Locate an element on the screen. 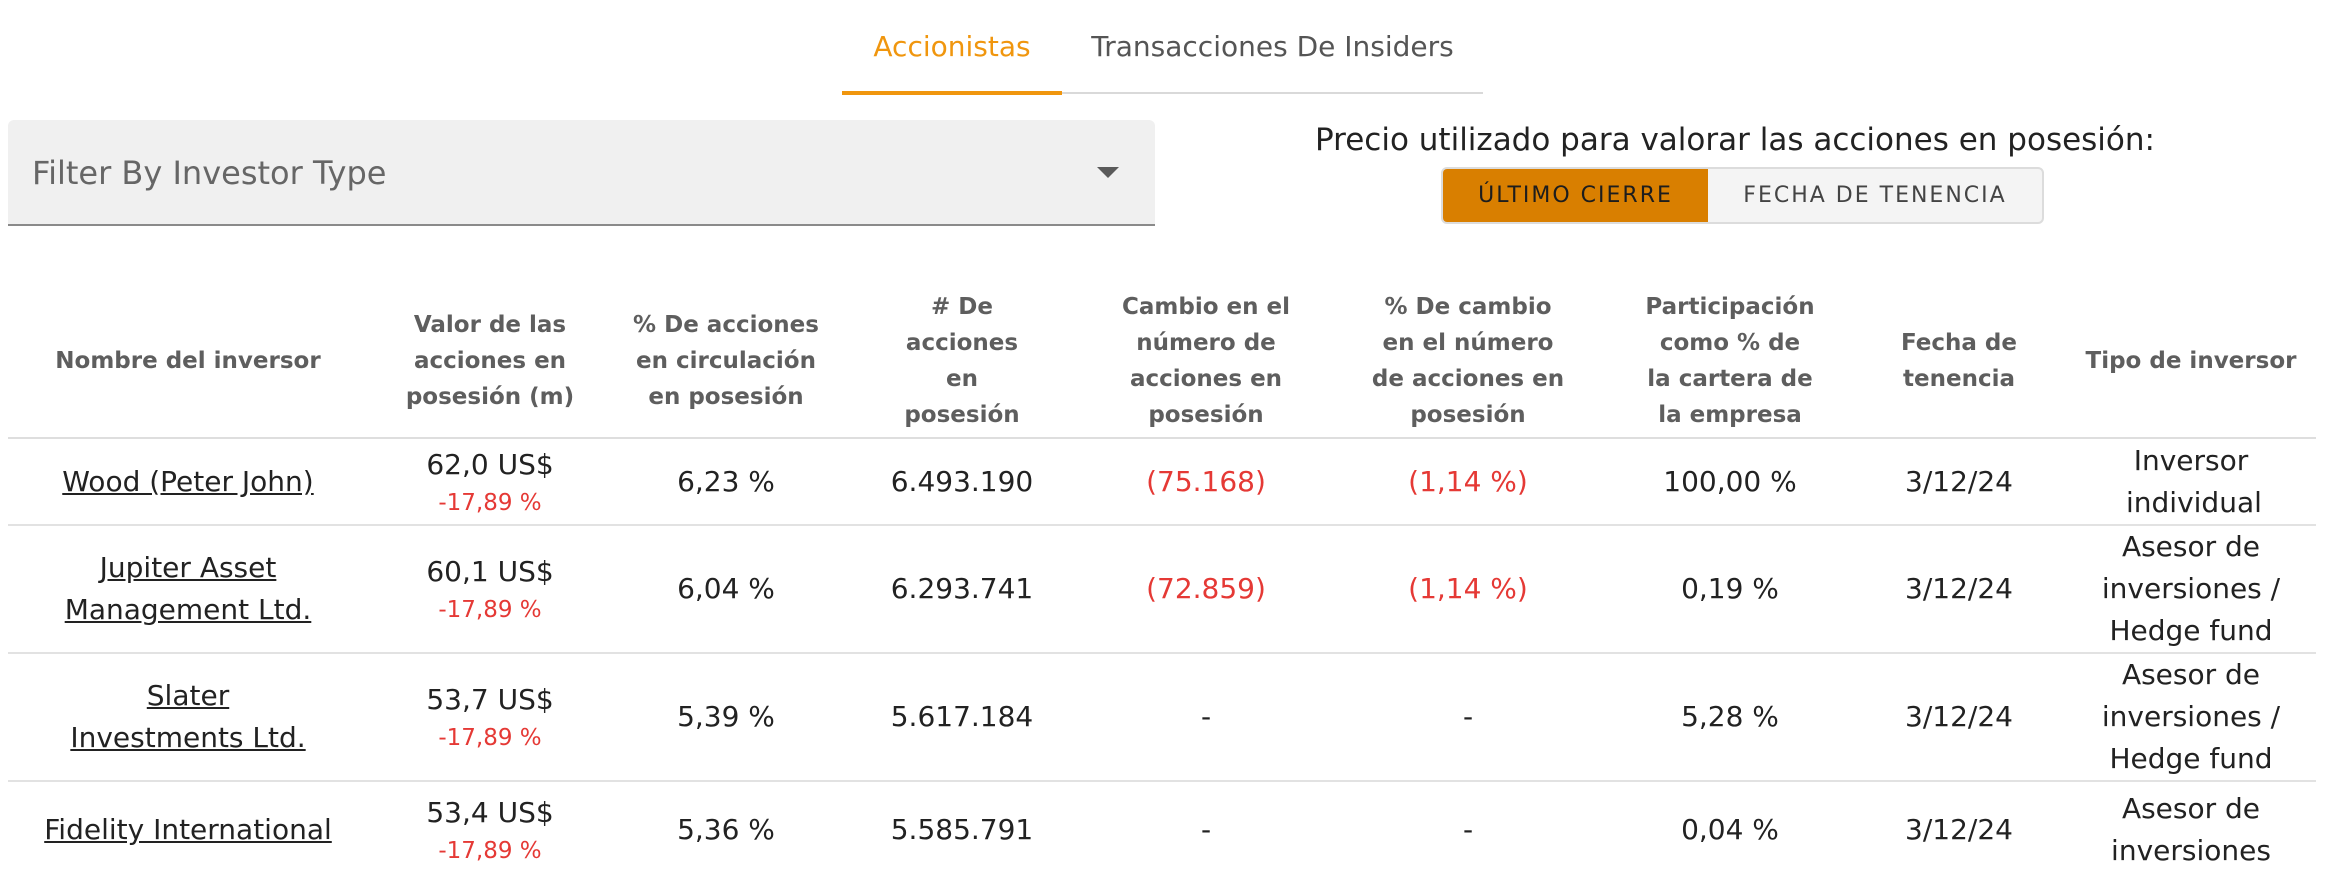 The height and width of the screenshot is (878, 2342). investor-link: Slater Investments Ltd. is located at coordinates (188, 716).